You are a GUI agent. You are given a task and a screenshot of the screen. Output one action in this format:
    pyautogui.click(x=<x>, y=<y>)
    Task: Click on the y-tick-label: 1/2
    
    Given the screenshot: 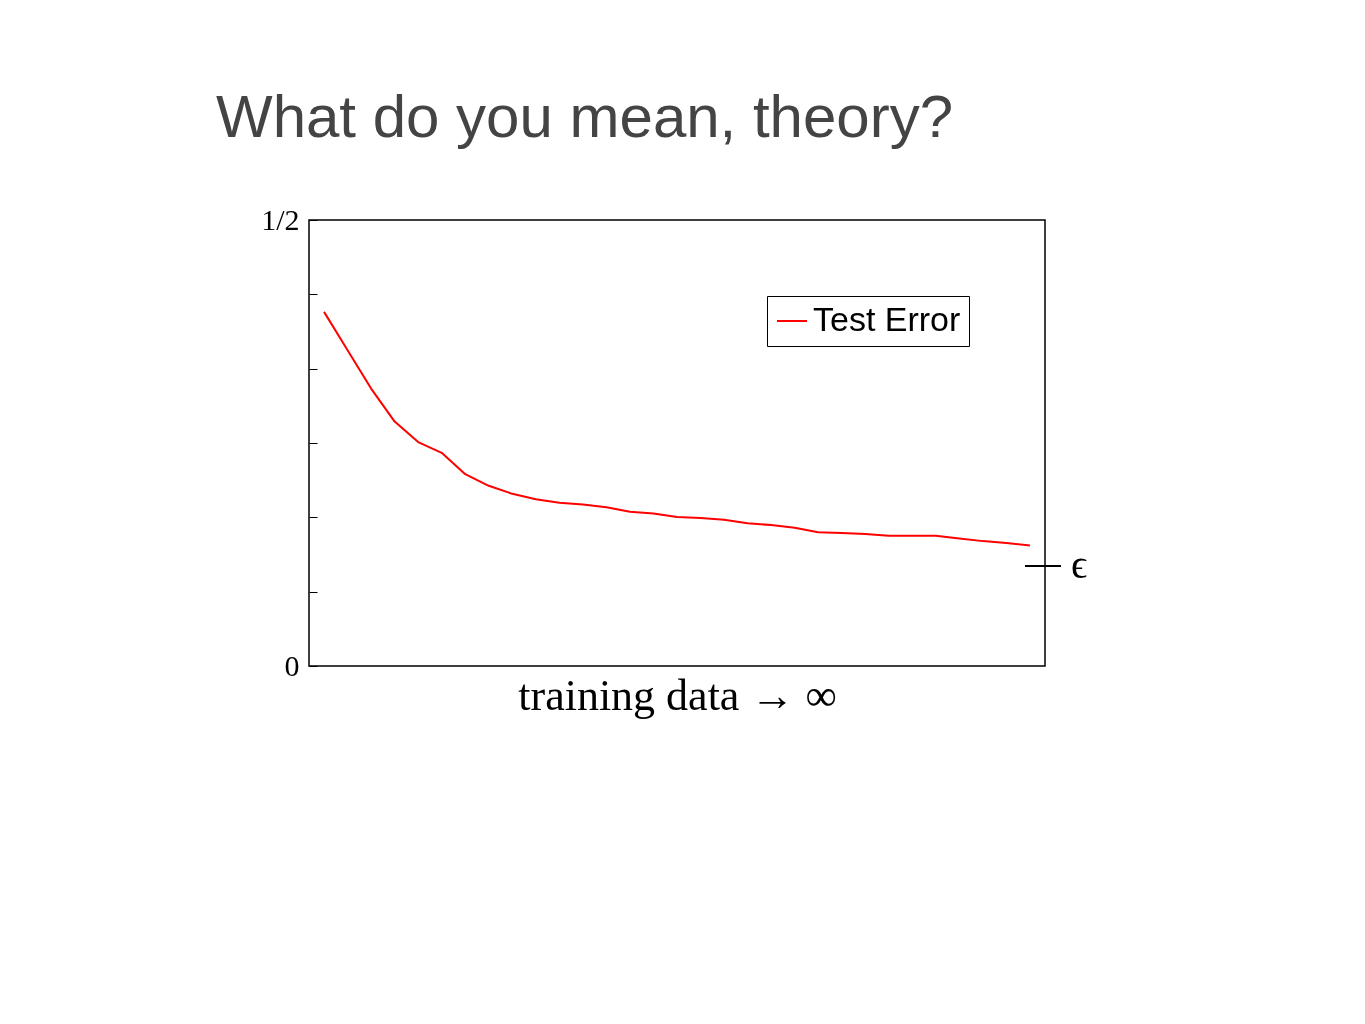 What is the action you would take?
    pyautogui.click(x=280, y=219)
    